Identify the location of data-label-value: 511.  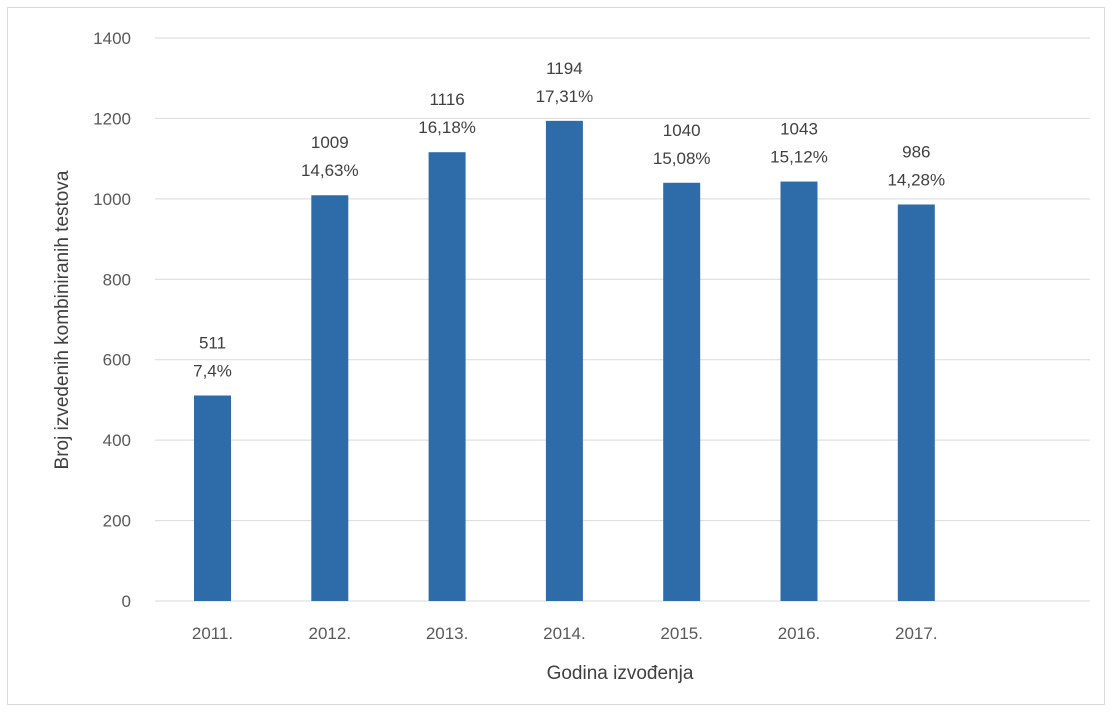
(212, 343).